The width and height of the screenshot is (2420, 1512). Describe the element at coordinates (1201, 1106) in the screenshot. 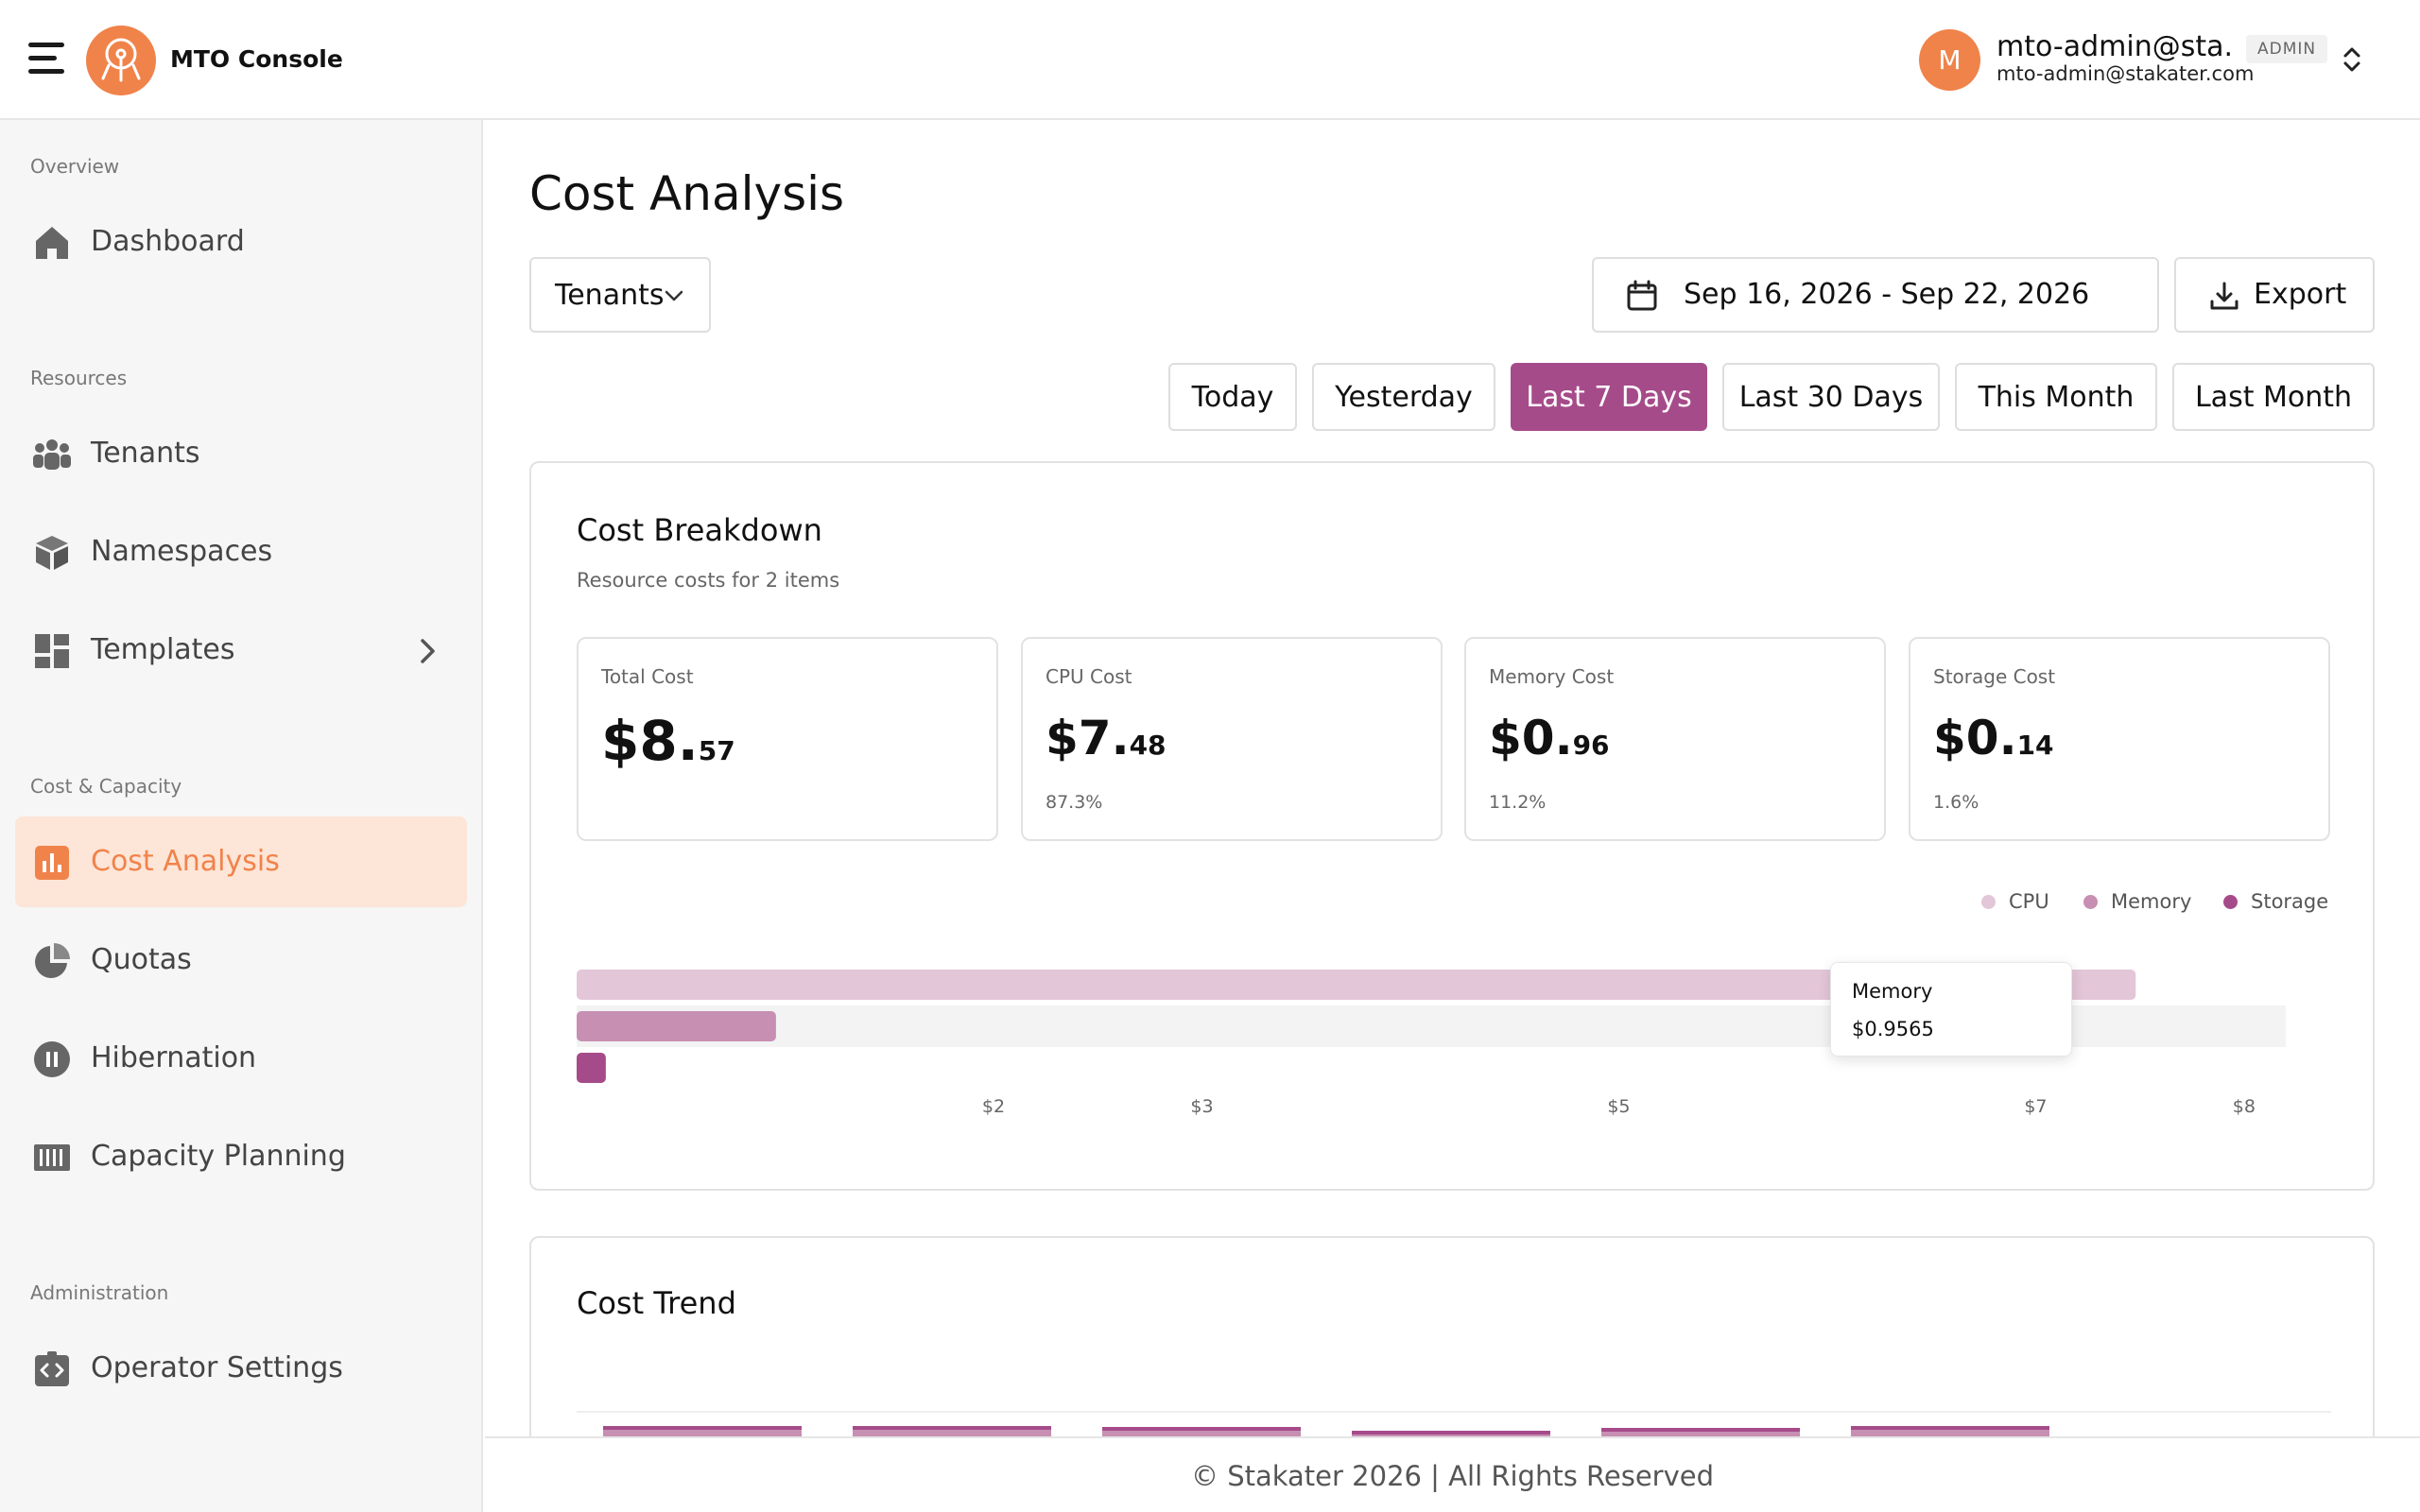

I see `x-tick-label: $3` at that location.